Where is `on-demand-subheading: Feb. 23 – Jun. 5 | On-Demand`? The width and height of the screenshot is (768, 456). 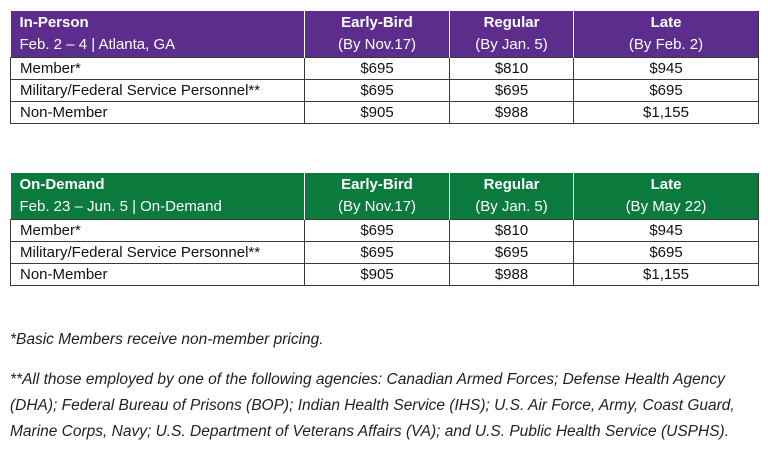
on-demand-subheading: Feb. 23 – Jun. 5 | On-Demand is located at coordinates (120, 206).